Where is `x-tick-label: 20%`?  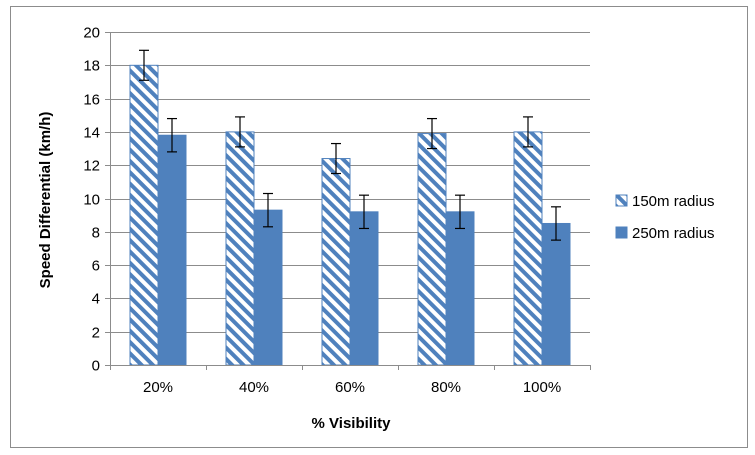
x-tick-label: 20% is located at coordinates (158, 387).